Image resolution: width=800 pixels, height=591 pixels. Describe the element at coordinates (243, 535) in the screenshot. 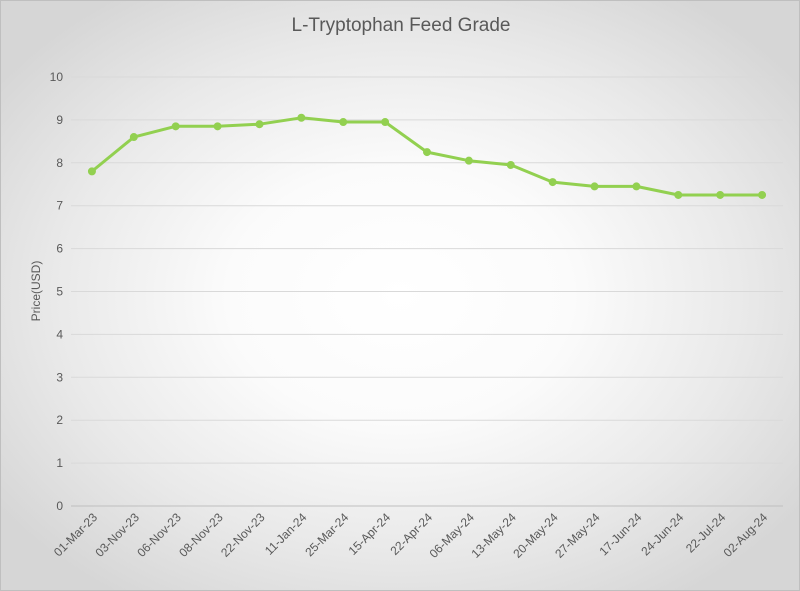

I see `x-tick-label: 22-Nov-23` at that location.